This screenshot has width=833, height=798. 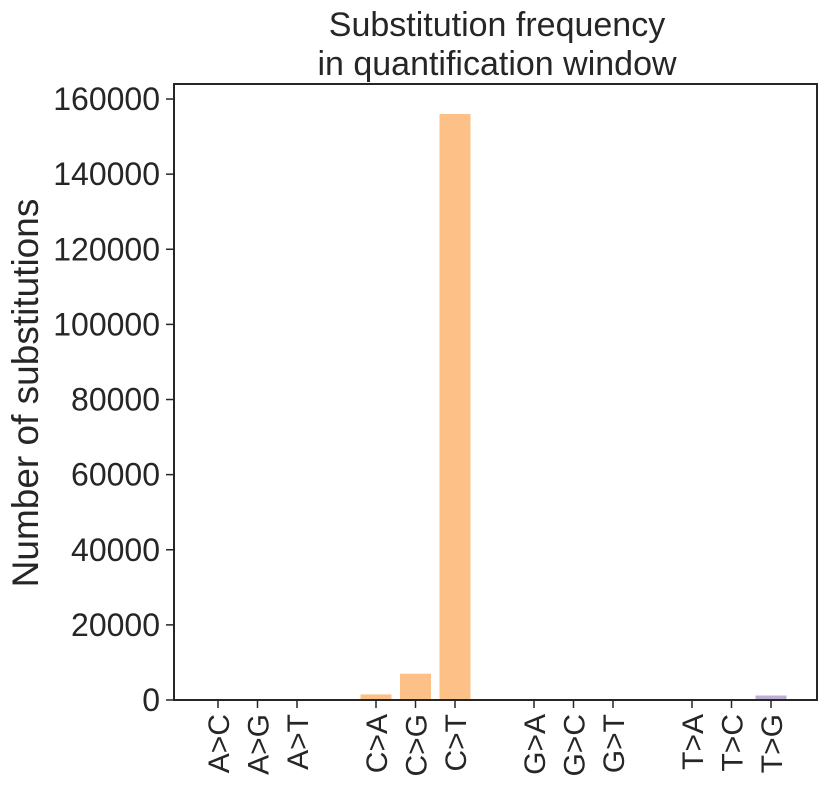 What do you see at coordinates (115, 625) in the screenshot?
I see `y-tick-label: 20000` at bounding box center [115, 625].